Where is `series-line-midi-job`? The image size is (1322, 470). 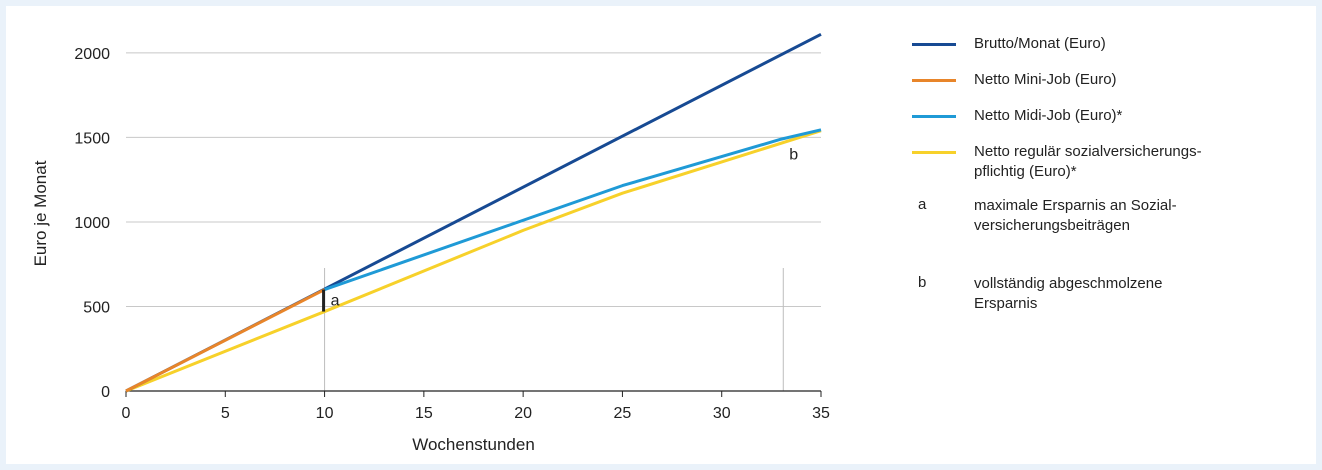
series-line-midi-job is located at coordinates (573, 209).